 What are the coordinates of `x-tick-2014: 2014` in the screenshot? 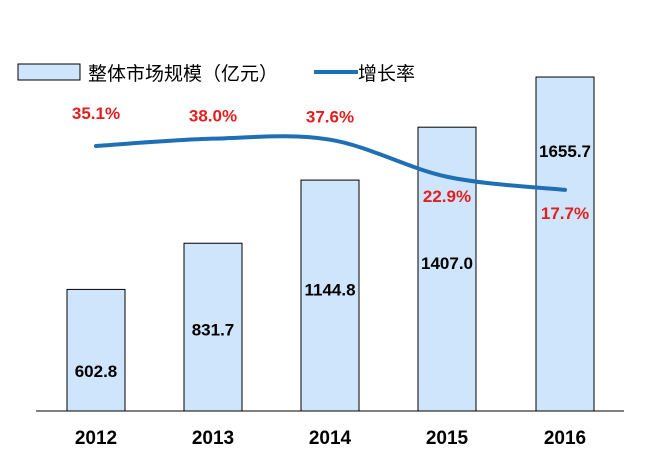 It's located at (330, 438).